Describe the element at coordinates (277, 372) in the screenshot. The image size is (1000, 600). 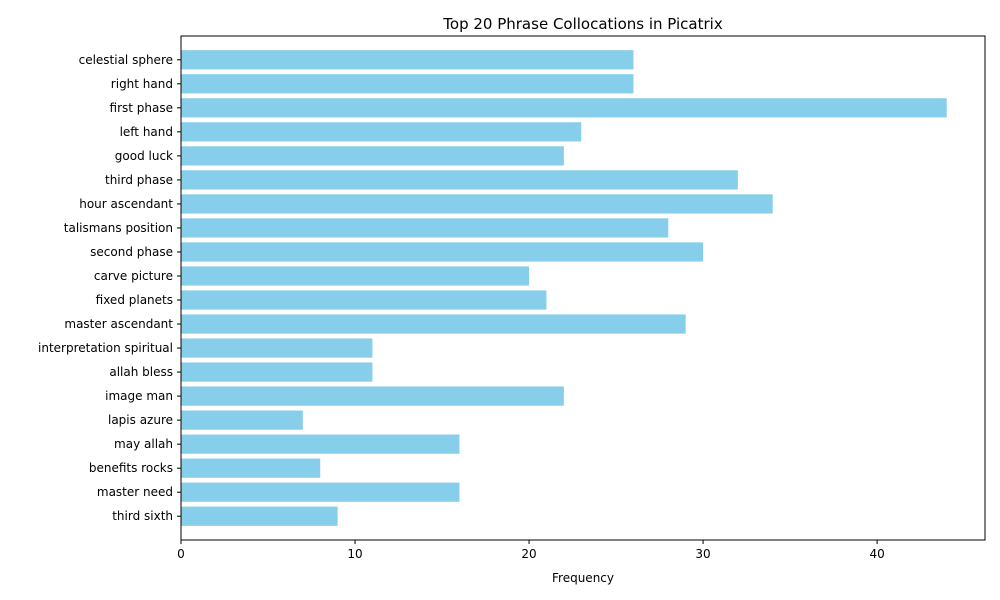
I see `bar-allah-bless` at that location.